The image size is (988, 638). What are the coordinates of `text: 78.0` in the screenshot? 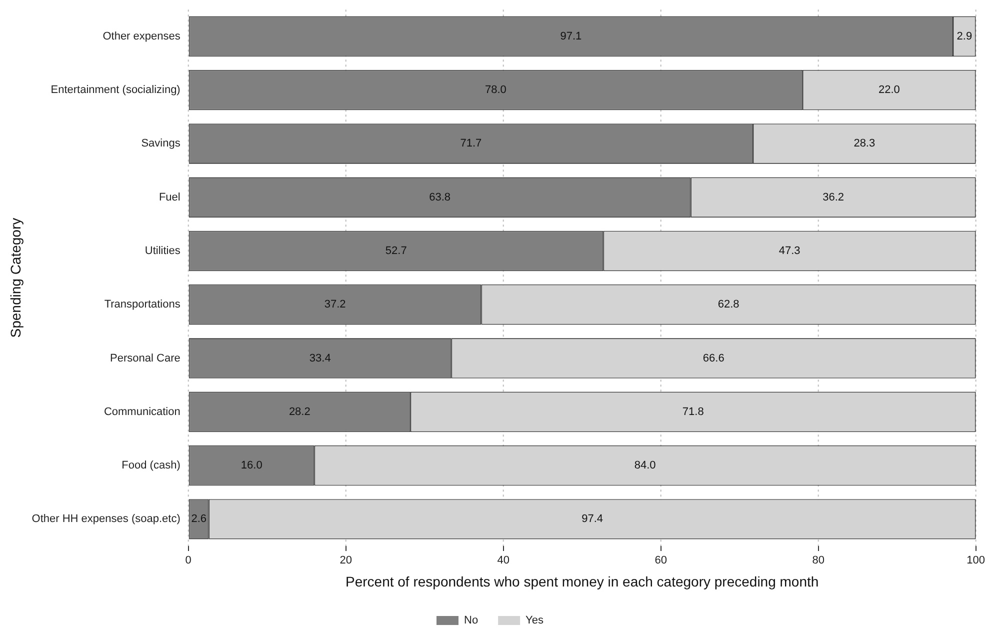 It's located at (495, 90).